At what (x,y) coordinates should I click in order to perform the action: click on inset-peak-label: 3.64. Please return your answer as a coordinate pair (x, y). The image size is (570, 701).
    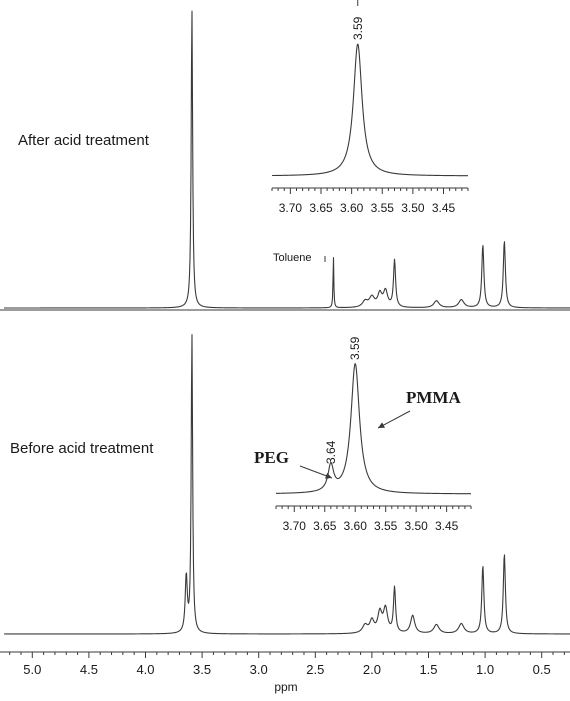
    Looking at the image, I should click on (331, 452).